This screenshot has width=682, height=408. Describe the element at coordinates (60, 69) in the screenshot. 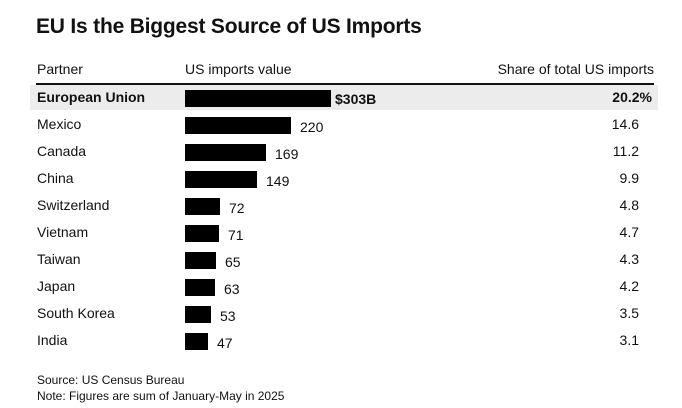

I see `column-header-partner: Partner` at that location.